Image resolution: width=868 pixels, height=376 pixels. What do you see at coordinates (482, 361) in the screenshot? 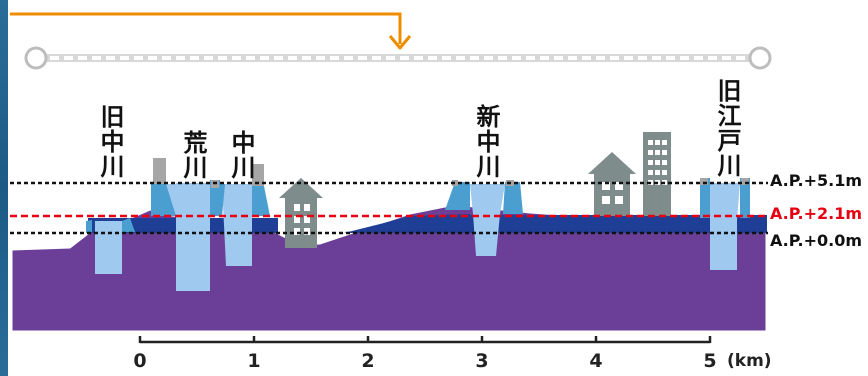
I see `axis-tick-label: 3` at bounding box center [482, 361].